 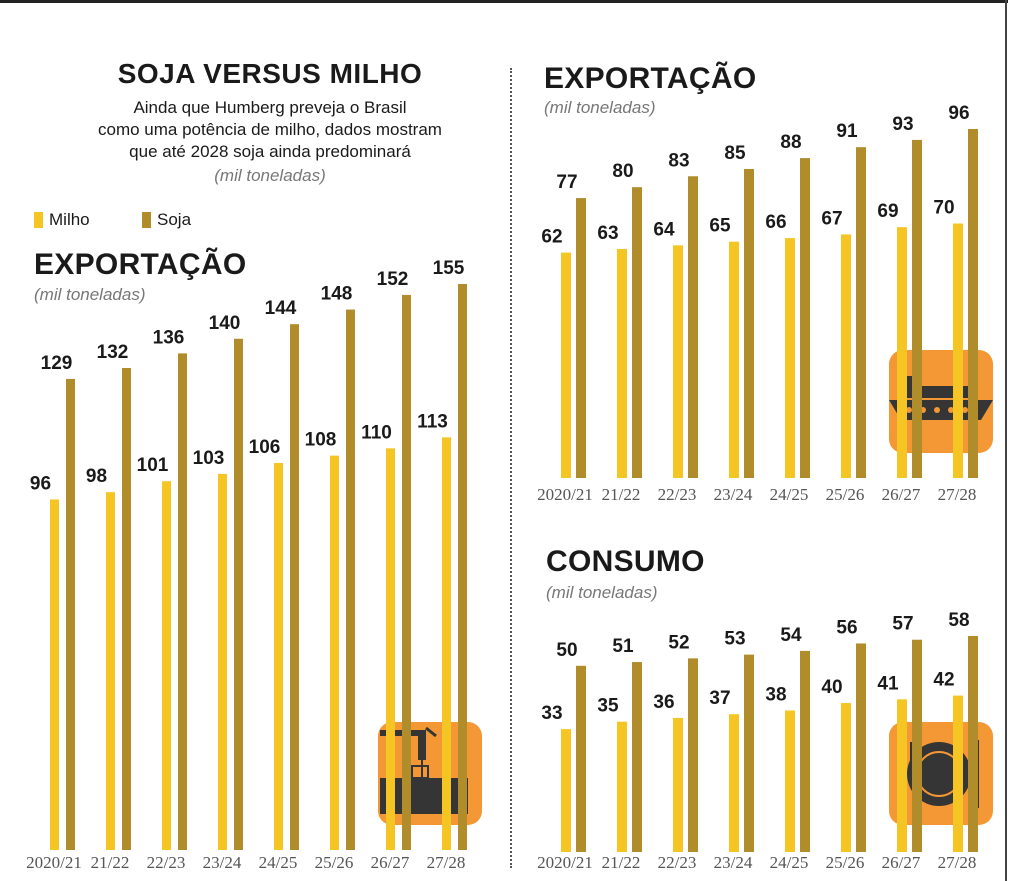 I want to click on left-tick-6: 26/27, so click(x=390, y=862).